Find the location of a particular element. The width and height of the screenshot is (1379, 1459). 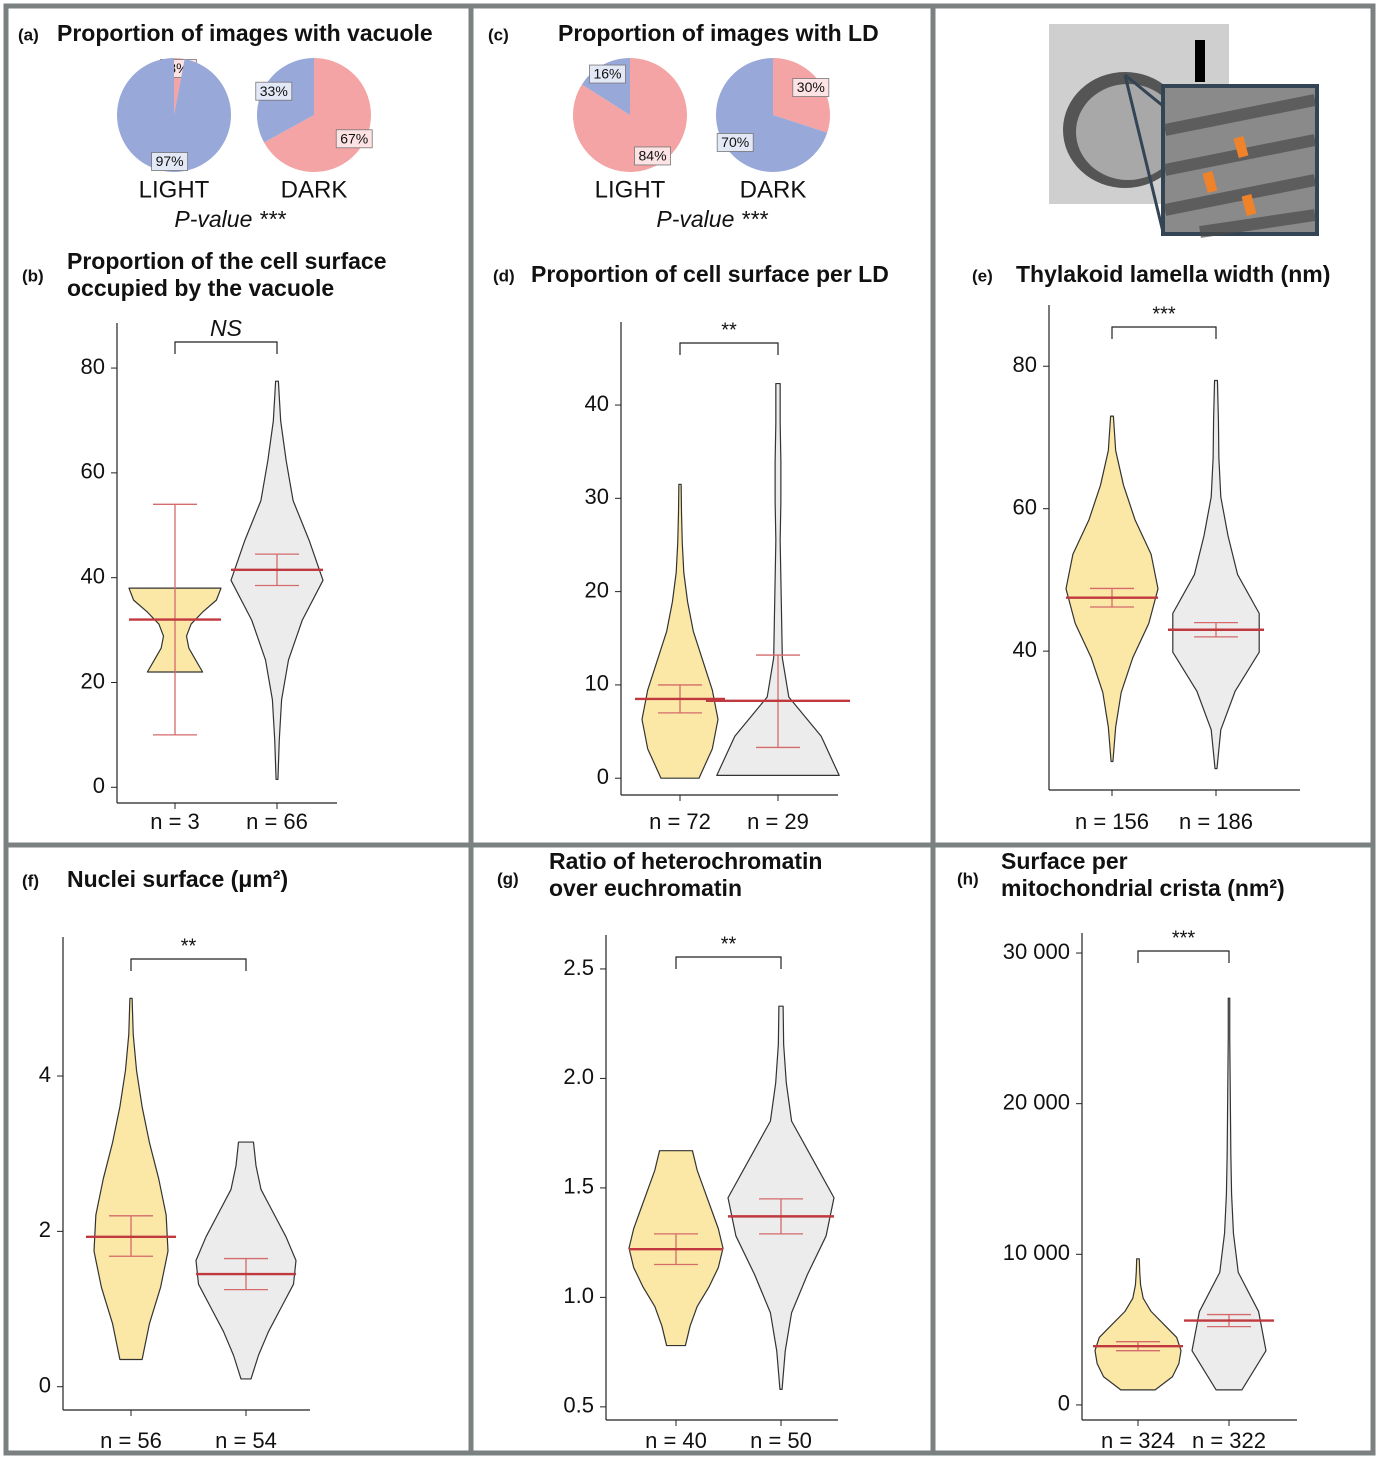

lamellae is located at coordinates (1240, 166).